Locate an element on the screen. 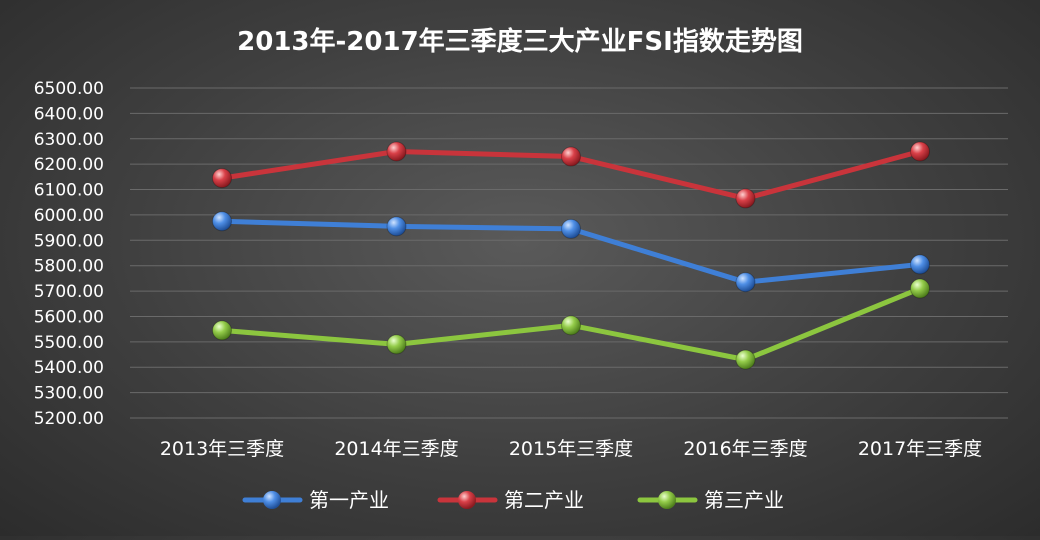 This screenshot has width=1040, height=540. legend-label: 第三产业 is located at coordinates (744, 500).